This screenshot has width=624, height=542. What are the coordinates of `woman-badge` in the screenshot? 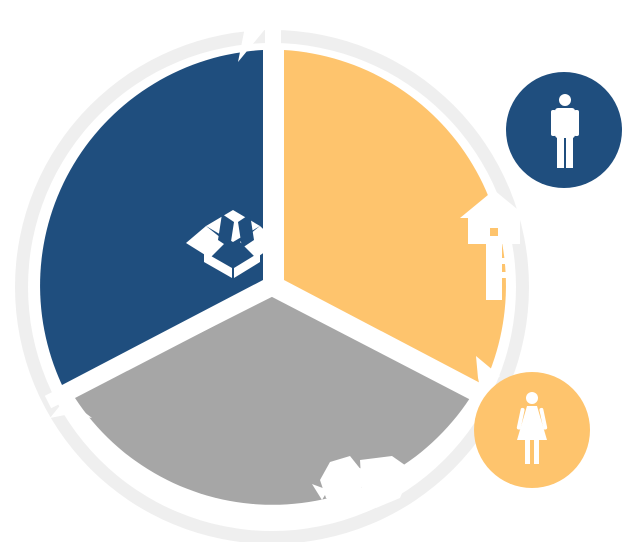 It's located at (532, 430).